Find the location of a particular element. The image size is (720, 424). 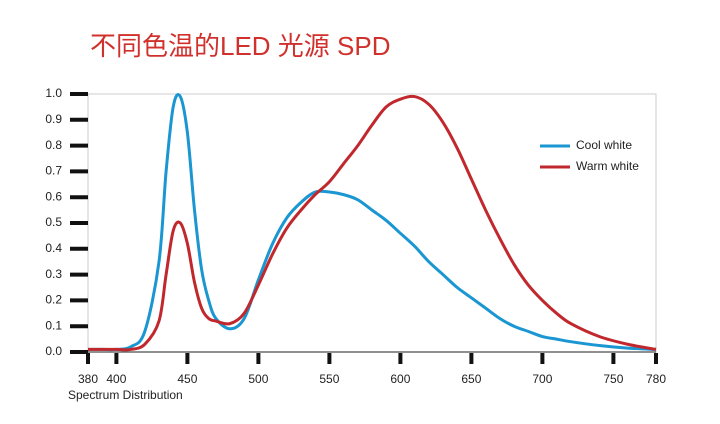

x-tick-label: 450 is located at coordinates (187, 379).